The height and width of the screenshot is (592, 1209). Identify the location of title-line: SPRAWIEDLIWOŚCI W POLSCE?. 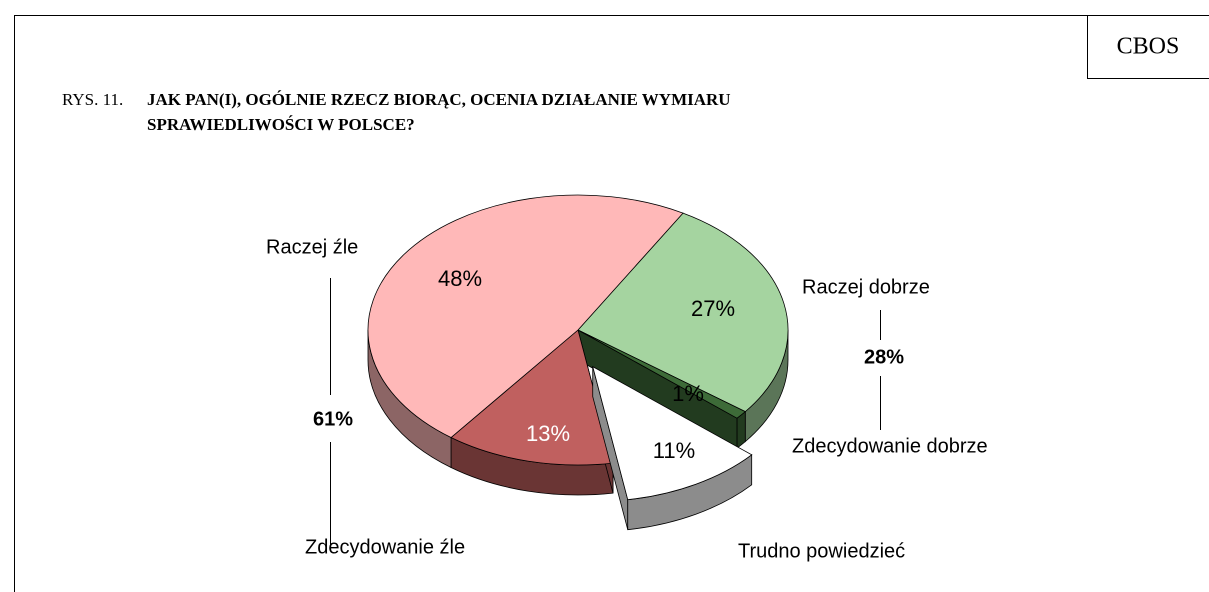
(281, 124).